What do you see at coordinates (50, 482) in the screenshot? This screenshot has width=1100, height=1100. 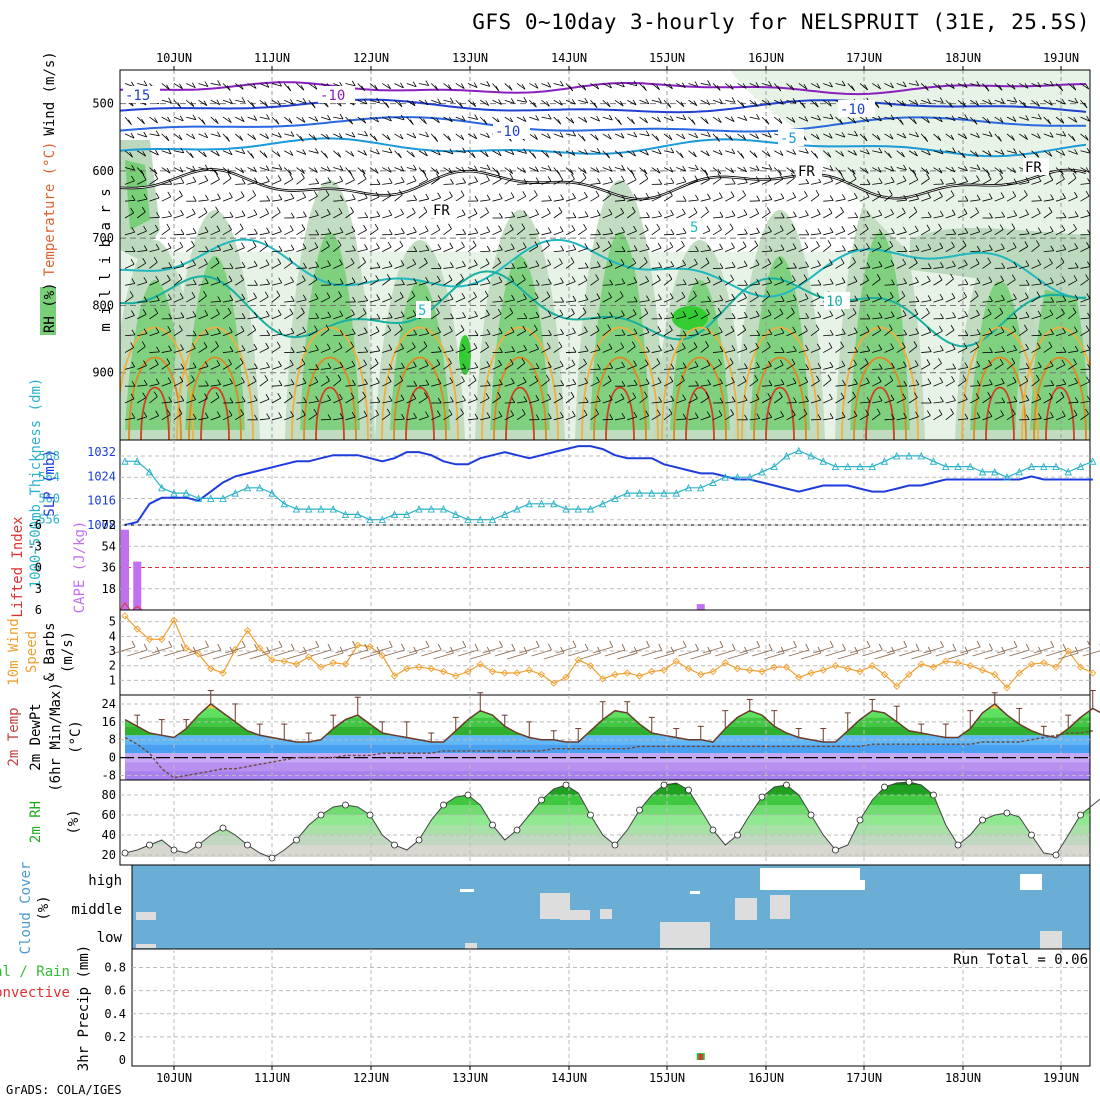 I see `slp-ylabel2: SLP (mb)` at bounding box center [50, 482].